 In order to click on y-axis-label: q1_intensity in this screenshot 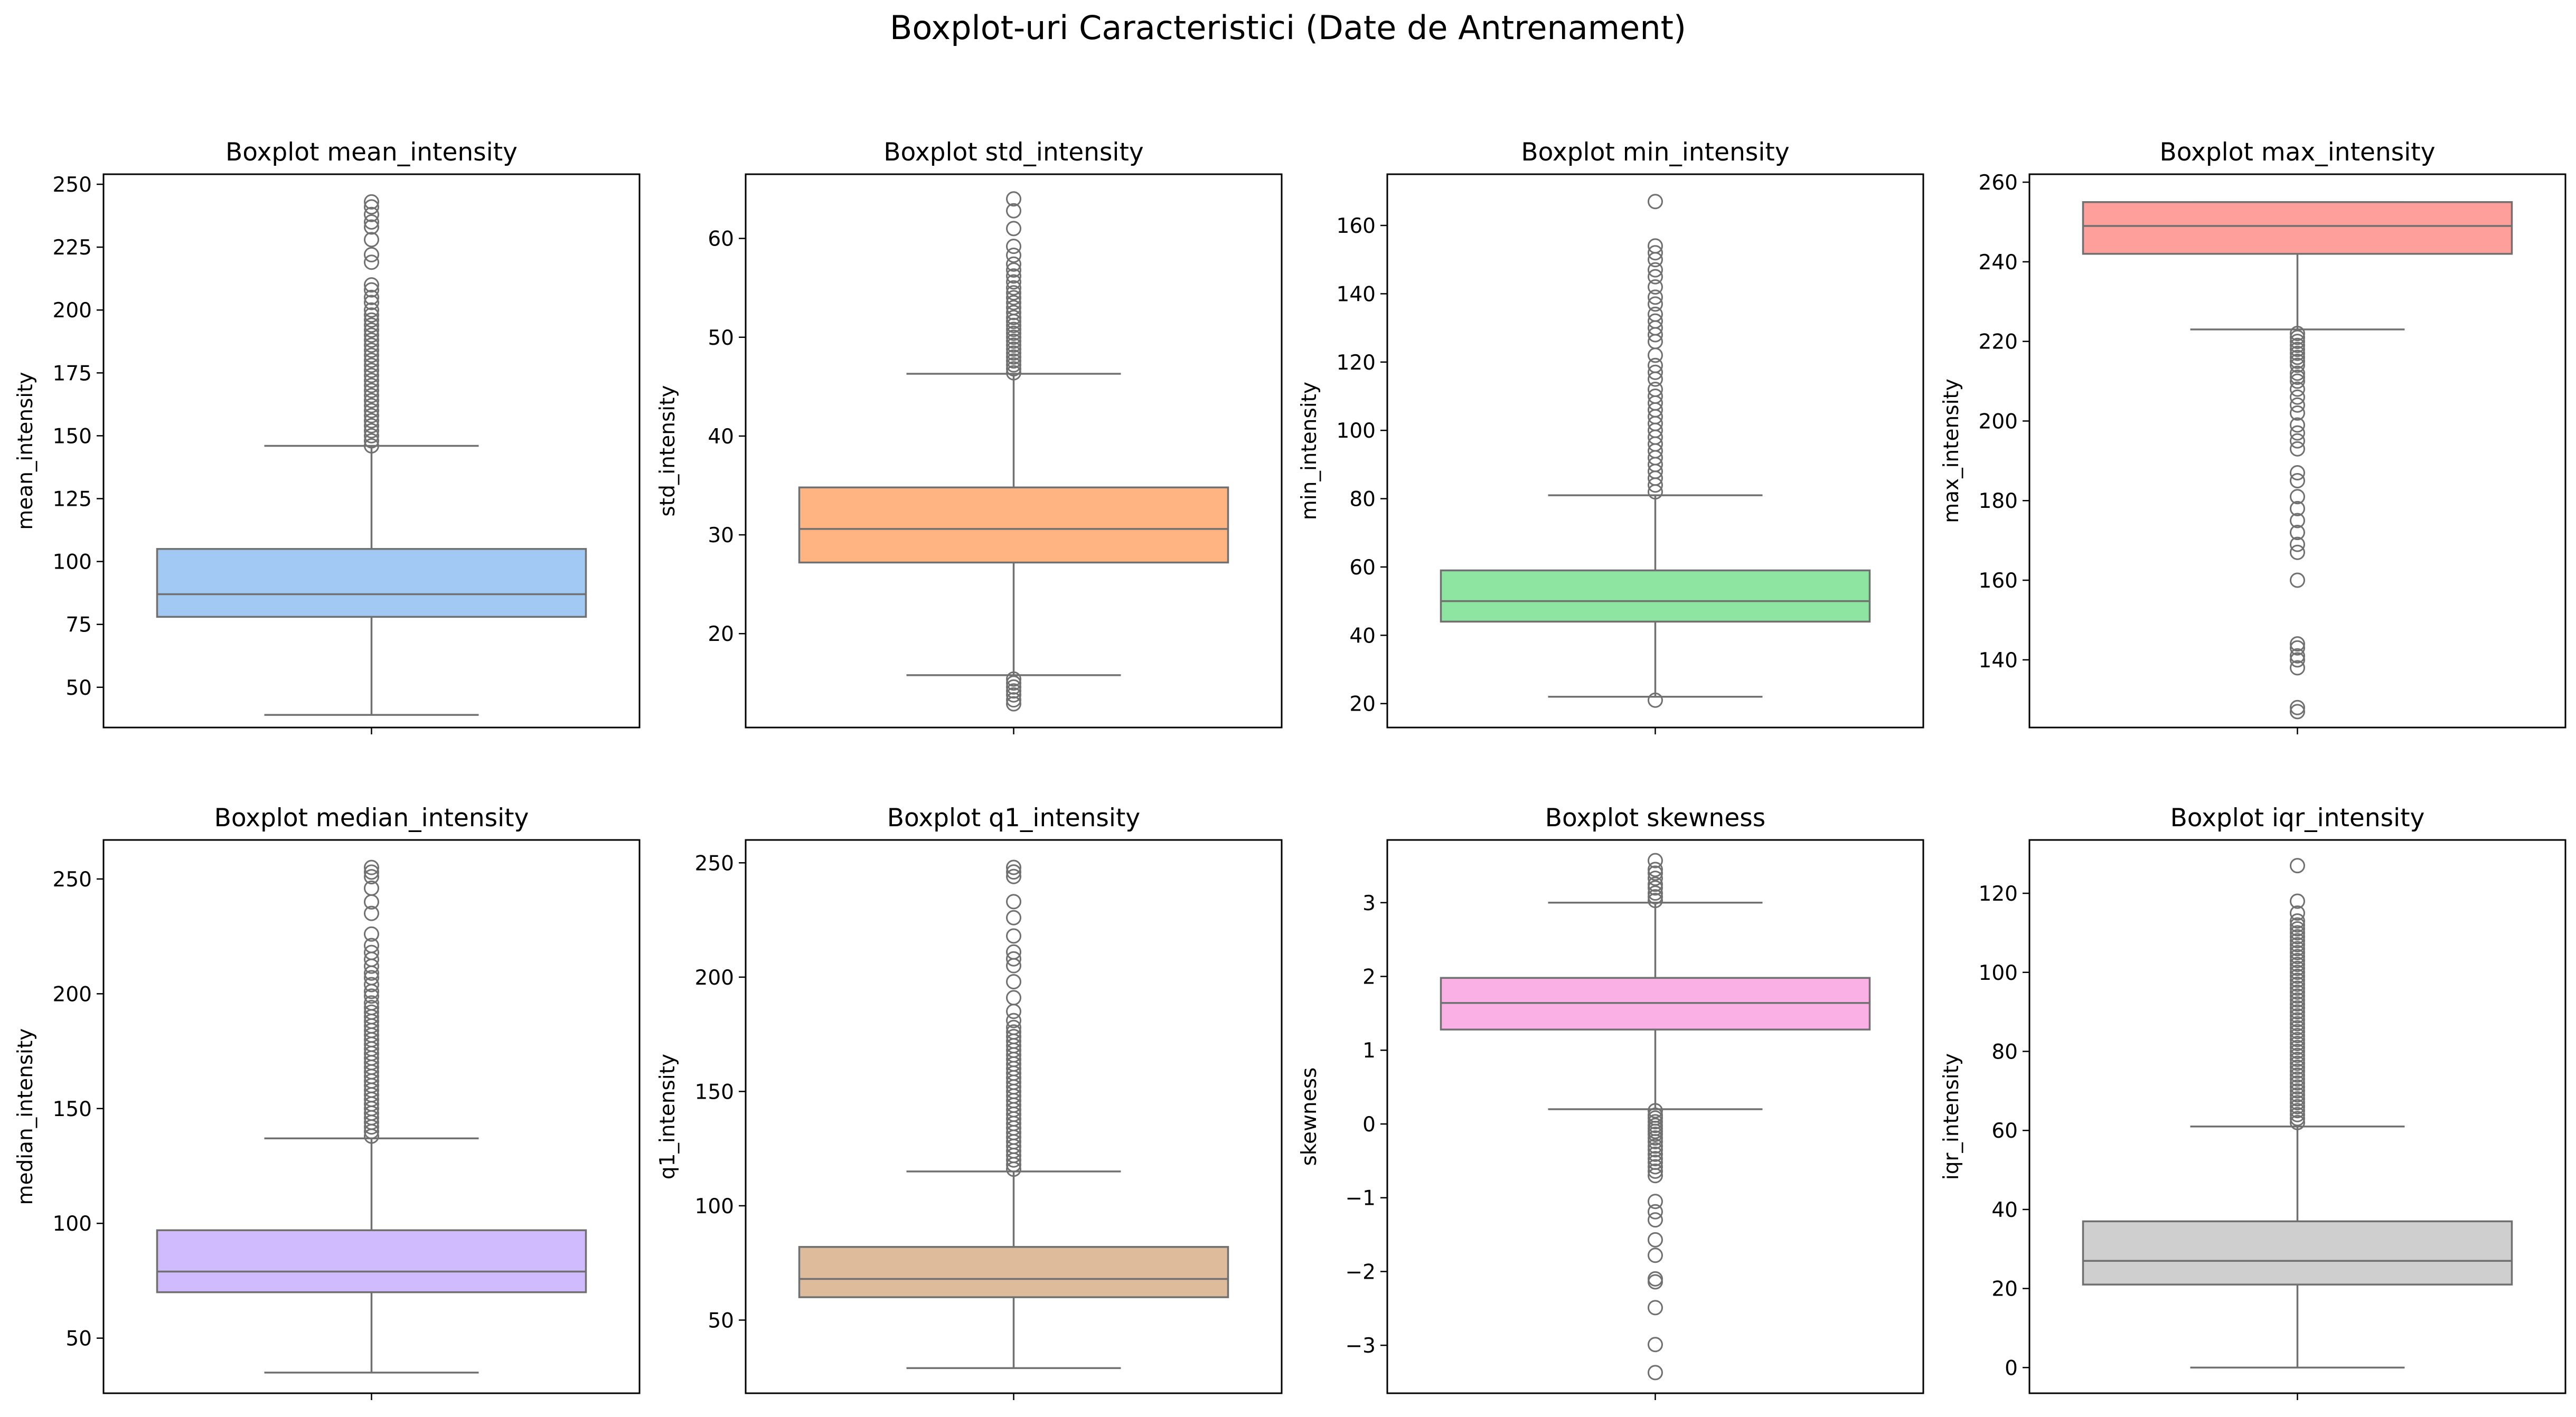, I will do `click(668, 1117)`.